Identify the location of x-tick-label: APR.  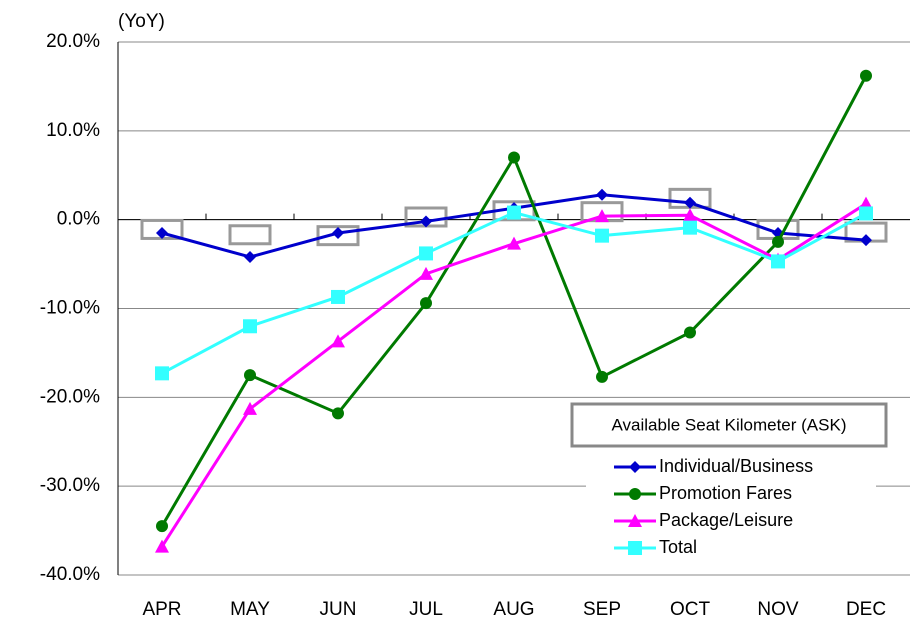
(161, 609).